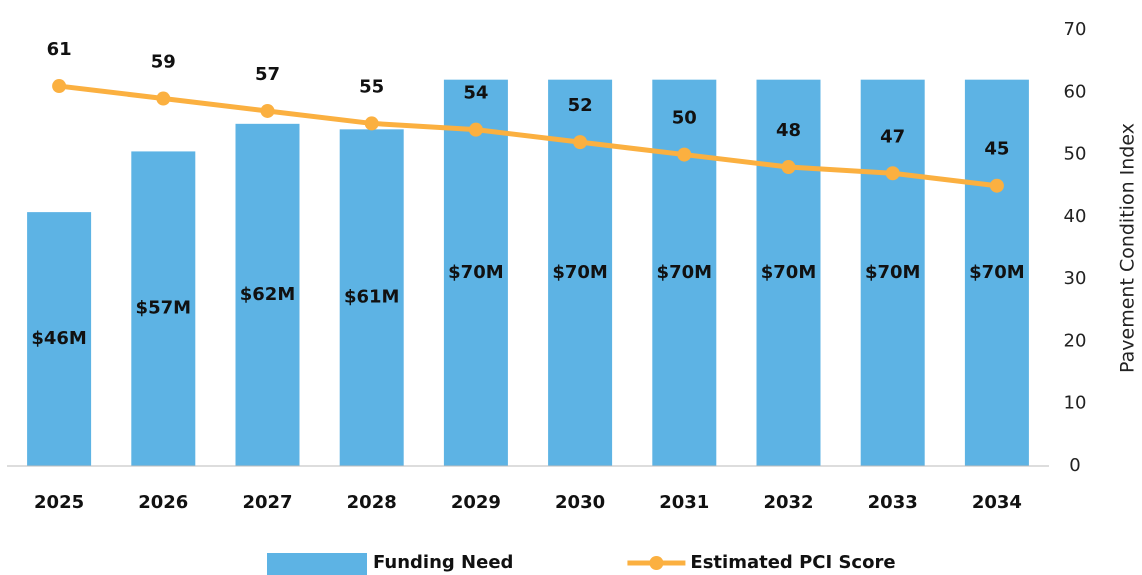 The width and height of the screenshot is (1142, 575). What do you see at coordinates (580, 105) in the screenshot?
I see `line-label: 52` at bounding box center [580, 105].